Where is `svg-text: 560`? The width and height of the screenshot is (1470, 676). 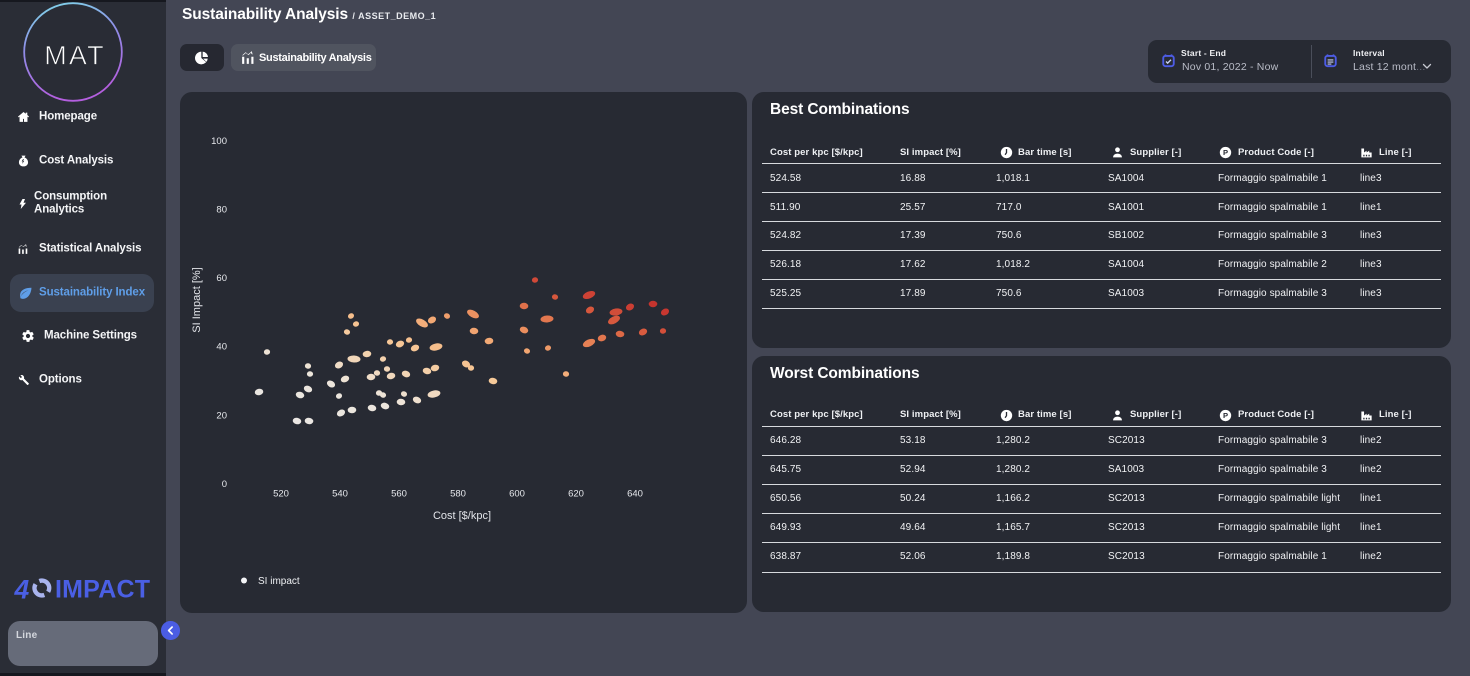 svg-text: 560 is located at coordinates (399, 494).